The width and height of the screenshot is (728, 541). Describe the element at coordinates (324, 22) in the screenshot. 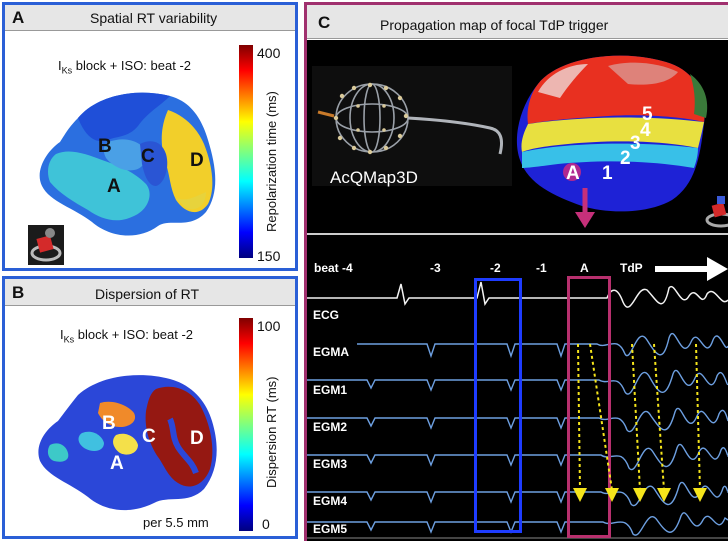

I see `panel-c-letter: C` at that location.